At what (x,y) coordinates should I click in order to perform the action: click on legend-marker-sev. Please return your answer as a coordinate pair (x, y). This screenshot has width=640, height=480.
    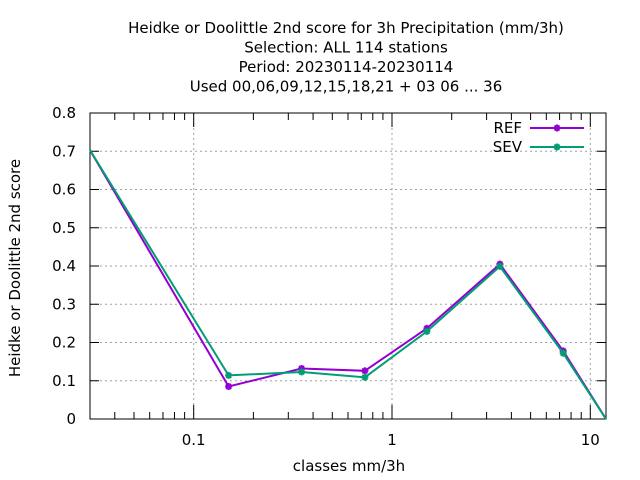
    Looking at the image, I should click on (557, 147).